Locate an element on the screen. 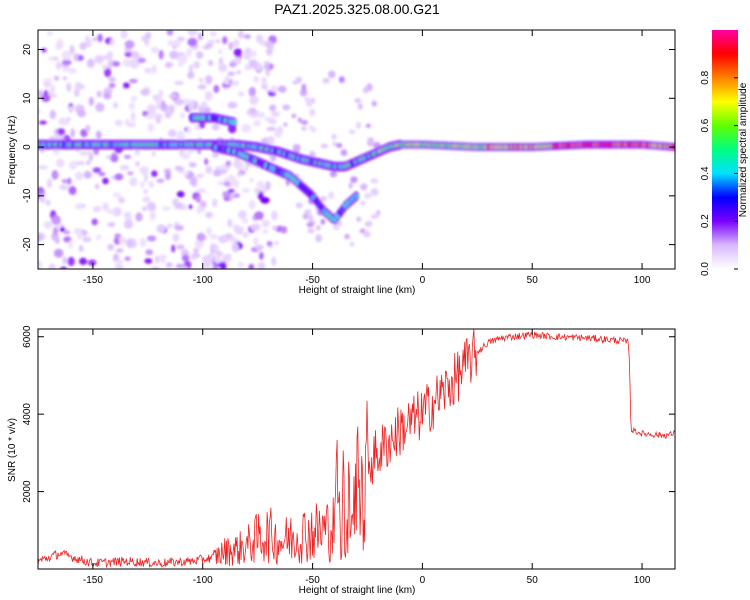 The width and height of the screenshot is (750, 600). x-tick-label: 0 is located at coordinates (423, 280).